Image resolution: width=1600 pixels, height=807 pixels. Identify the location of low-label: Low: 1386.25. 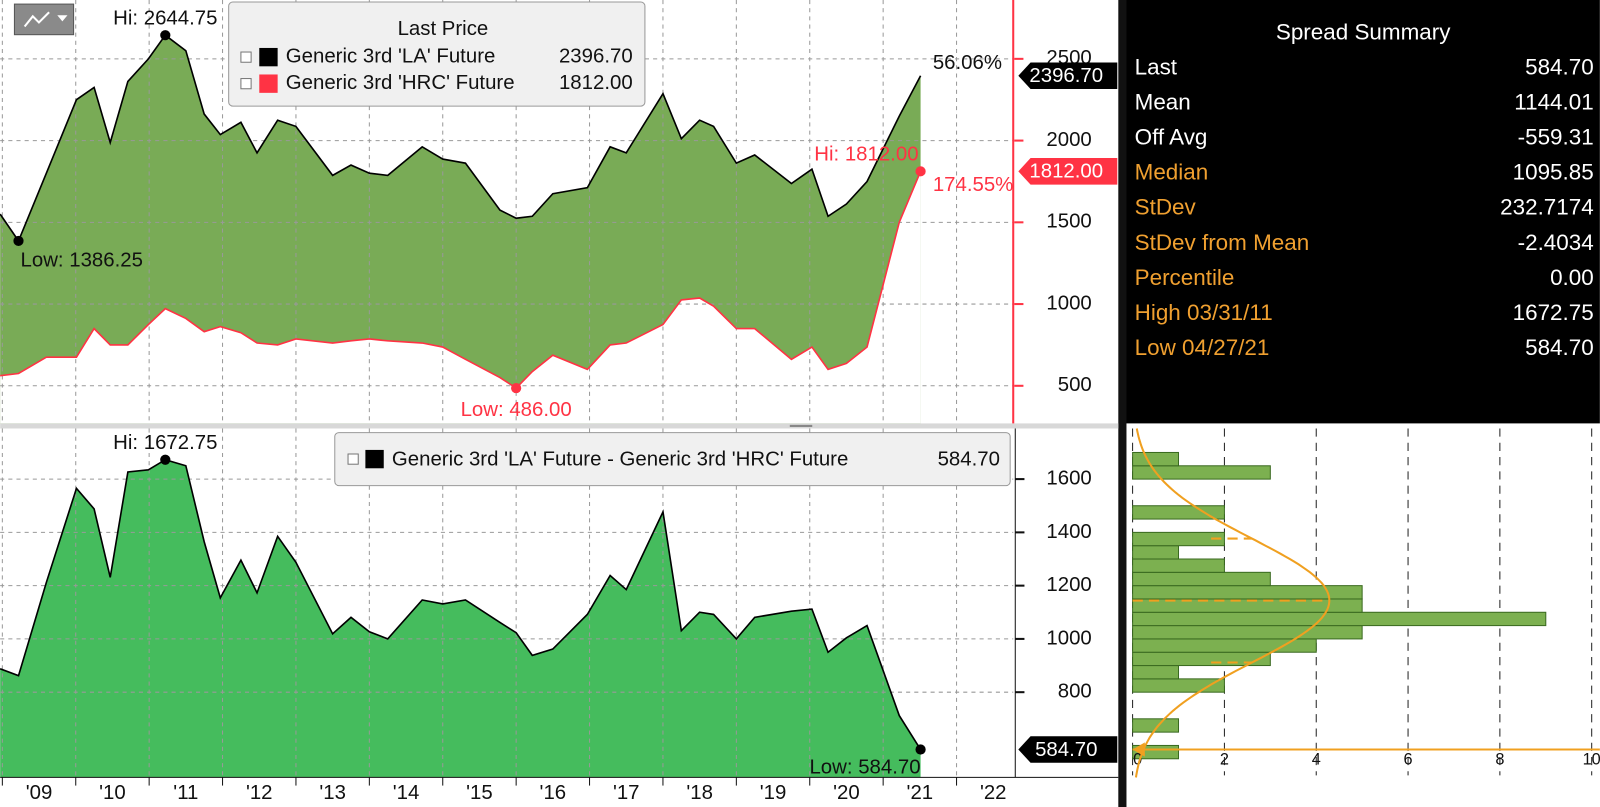
(82, 261).